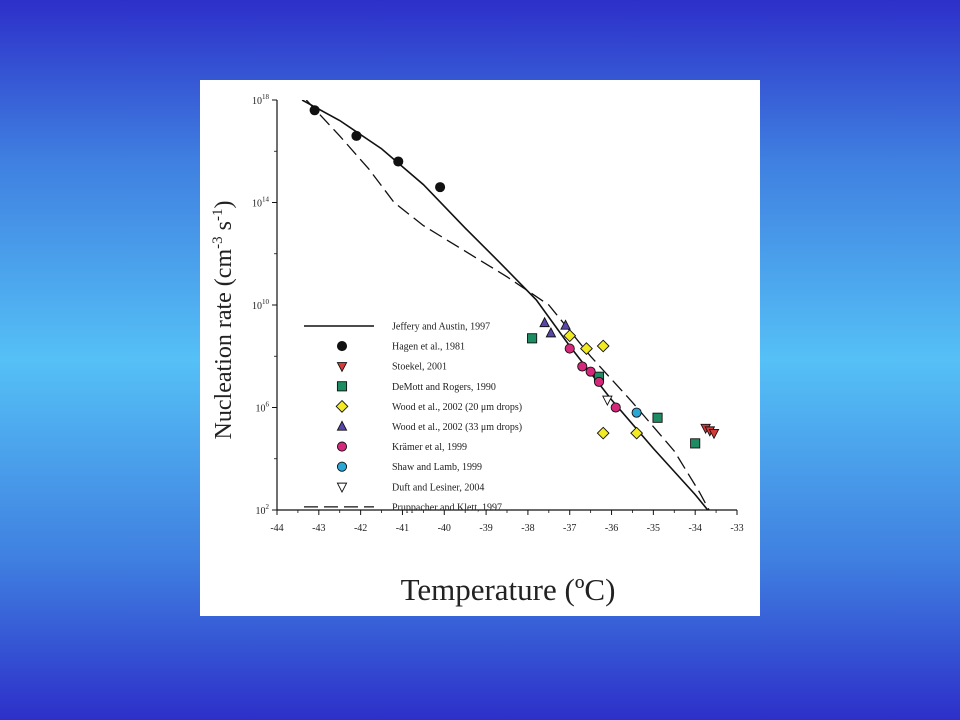  I want to click on y-axis-title-exp1: -3, so click(218, 242).